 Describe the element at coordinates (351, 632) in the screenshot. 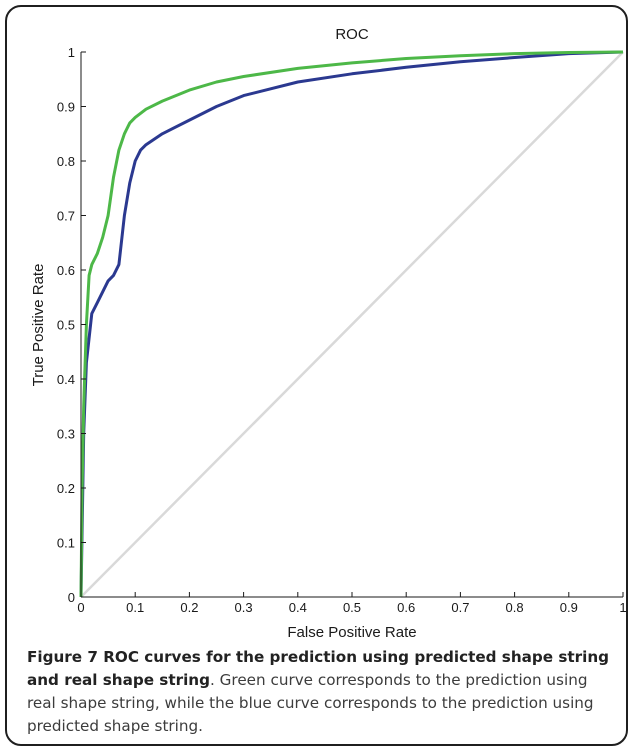

I see `x-axis-label: False Positive Rate` at that location.